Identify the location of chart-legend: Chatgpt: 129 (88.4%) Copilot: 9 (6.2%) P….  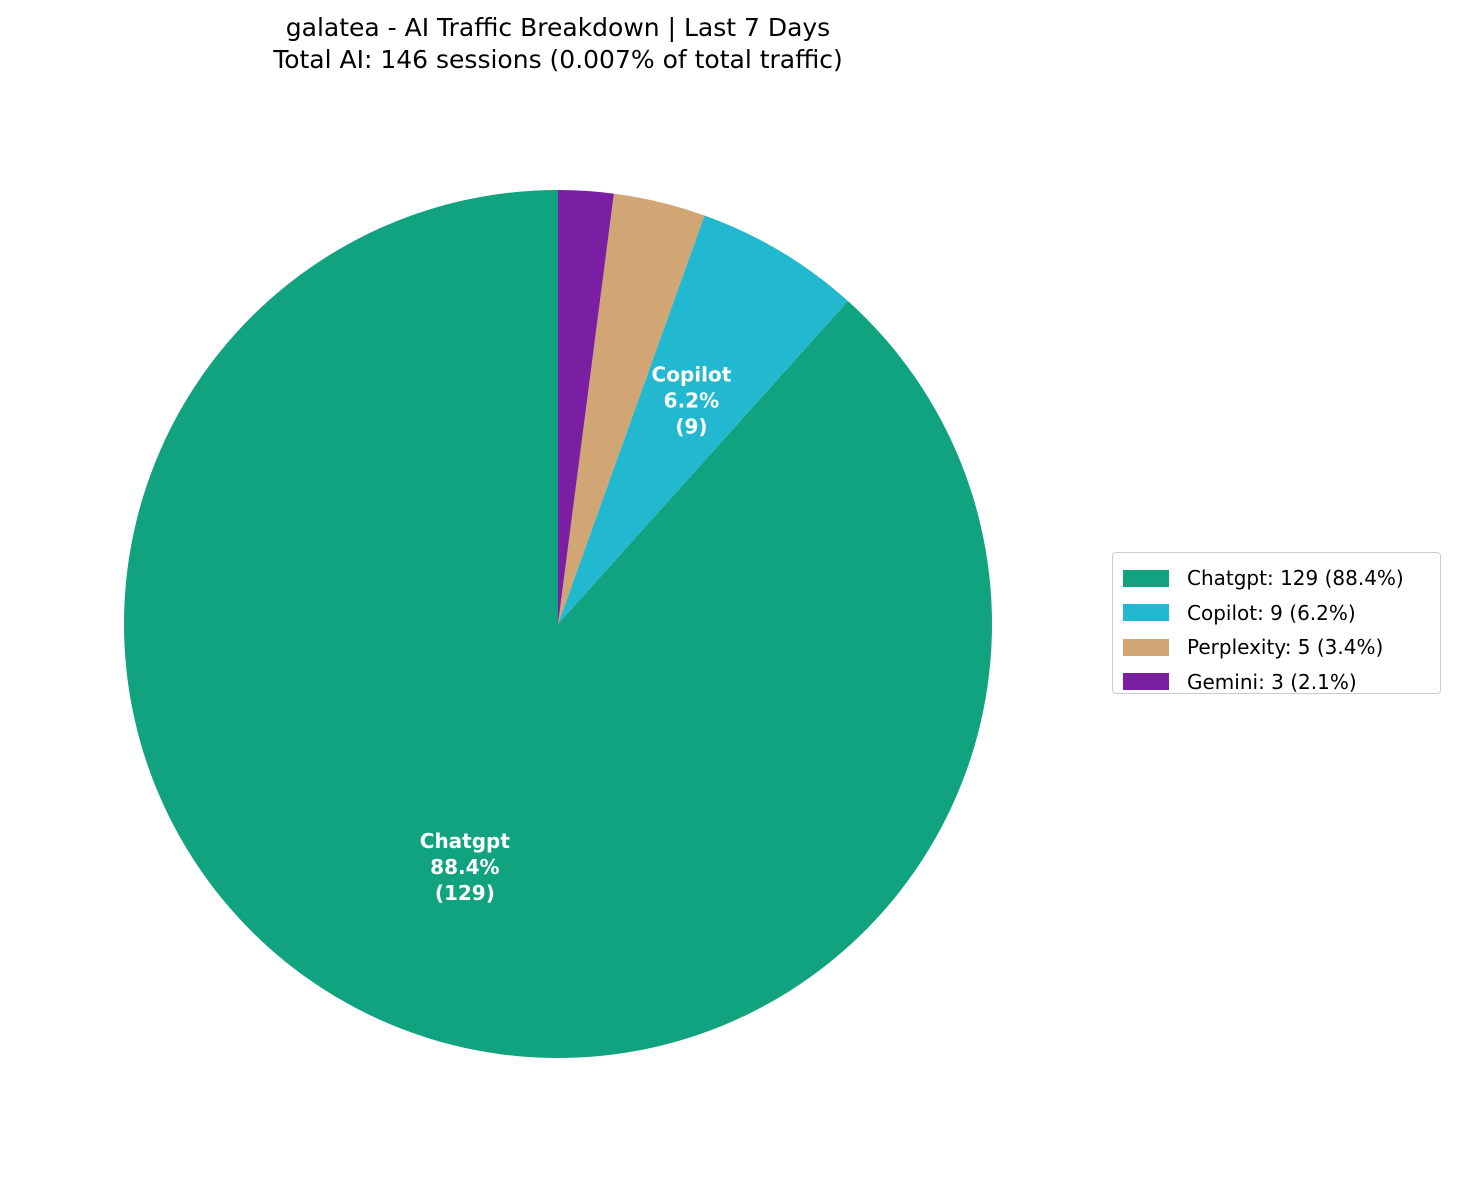
(1276, 623).